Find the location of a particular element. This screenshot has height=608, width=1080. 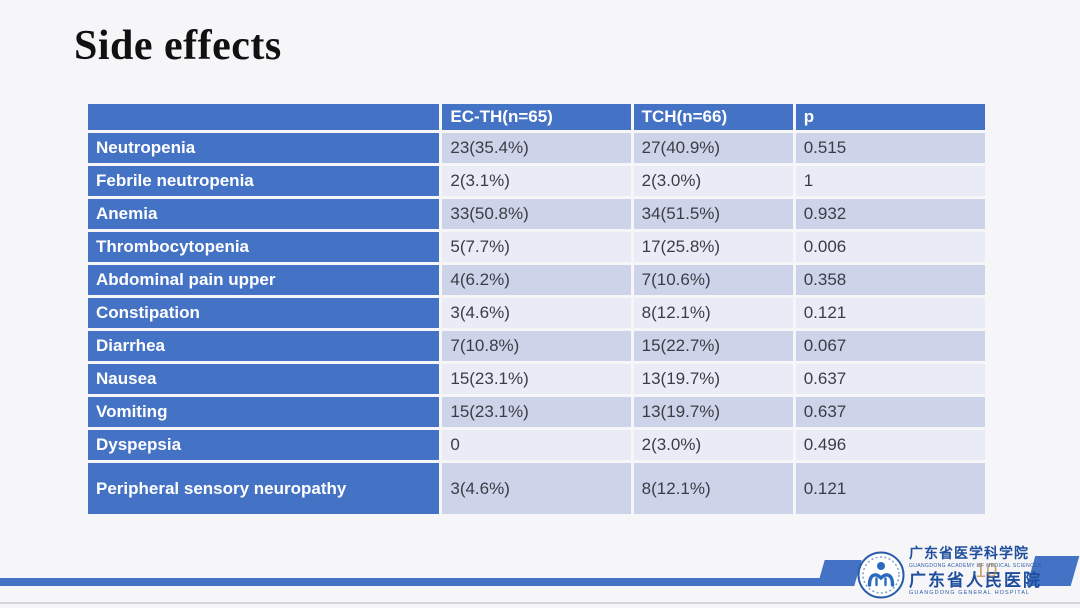

column-header: EC-TH(n=65) is located at coordinates (536, 117).